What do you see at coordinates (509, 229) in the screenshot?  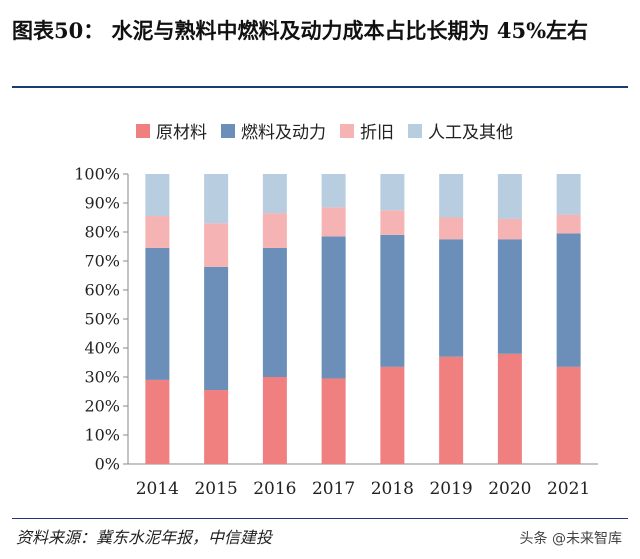 I see `bar-depreciation-2020` at bounding box center [509, 229].